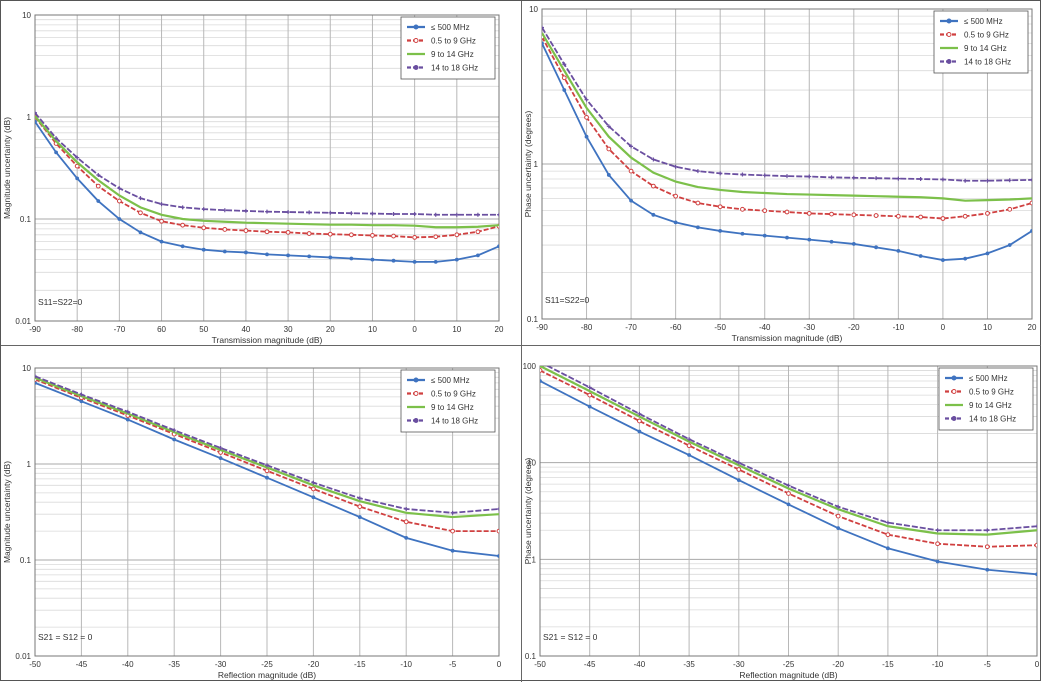 The height and width of the screenshot is (682, 1041). Describe the element at coordinates (65, 637) in the screenshot. I see `annotation-s-params: S21 = S12 = 0` at that location.